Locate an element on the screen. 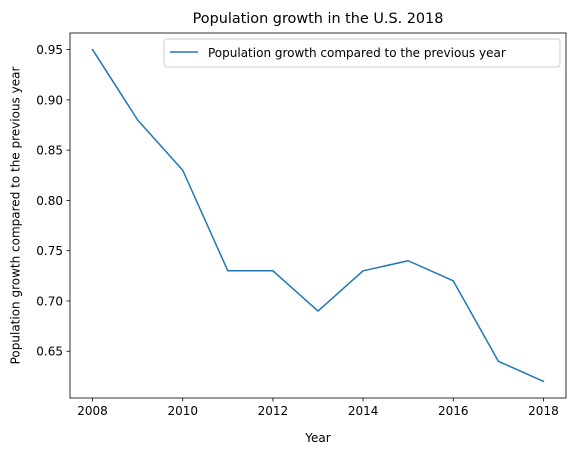  x-tick-label: 2018 is located at coordinates (543, 411).